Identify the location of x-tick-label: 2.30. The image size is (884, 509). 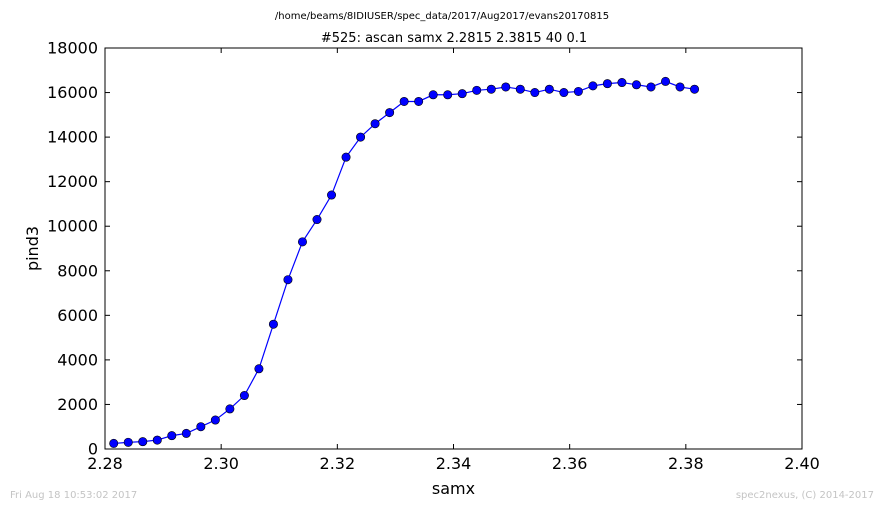
(221, 463).